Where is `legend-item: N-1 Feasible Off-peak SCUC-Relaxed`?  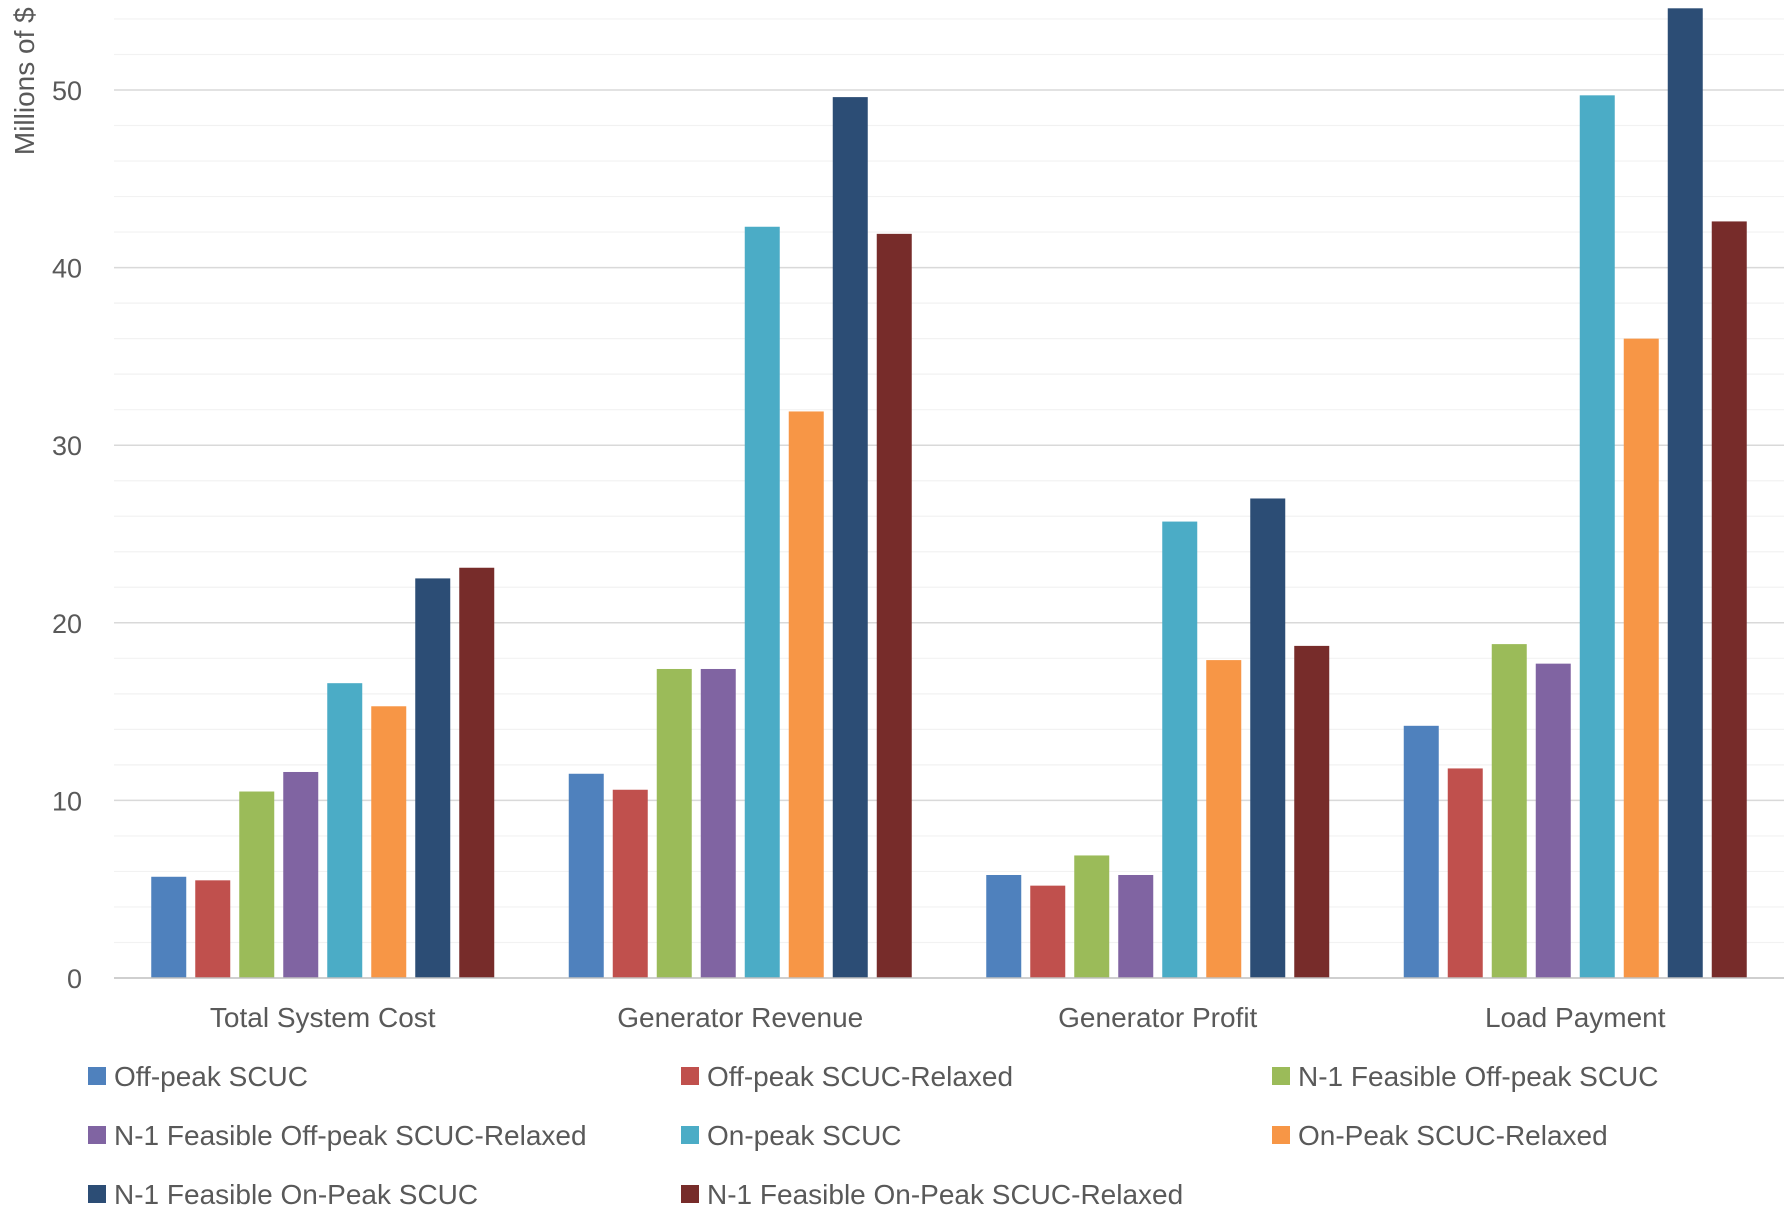
legend-item: N-1 Feasible Off-peak SCUC-Relaxed is located at coordinates (337, 1135).